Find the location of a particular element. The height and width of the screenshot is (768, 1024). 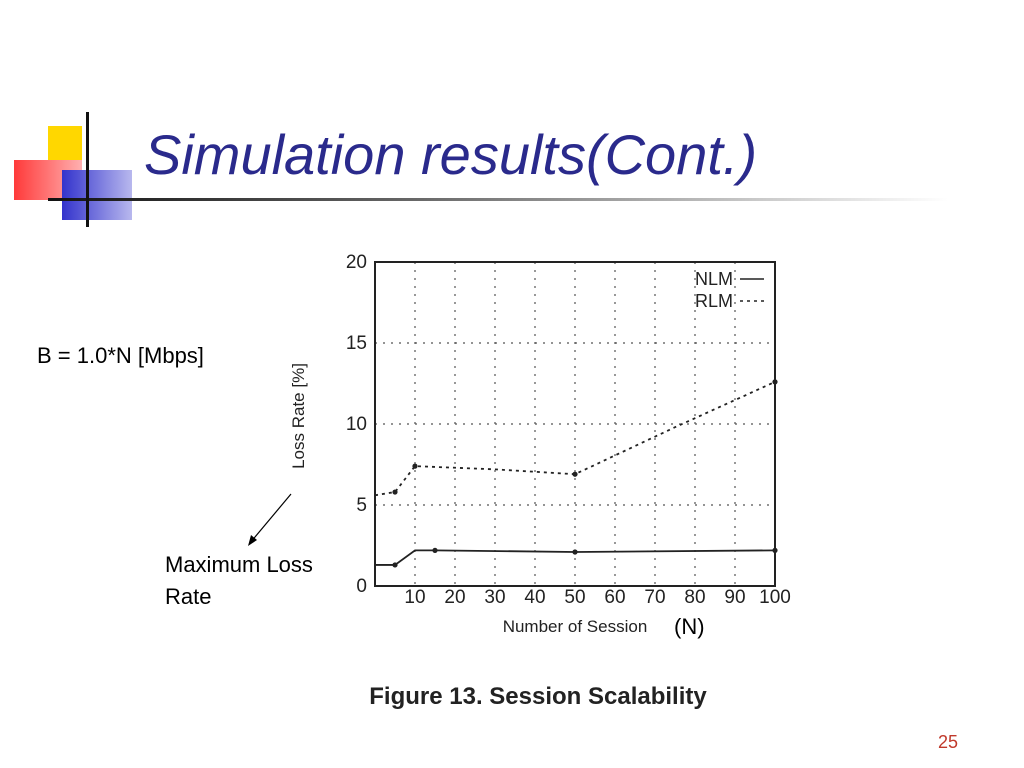

decor-blue-square is located at coordinates (97, 195).